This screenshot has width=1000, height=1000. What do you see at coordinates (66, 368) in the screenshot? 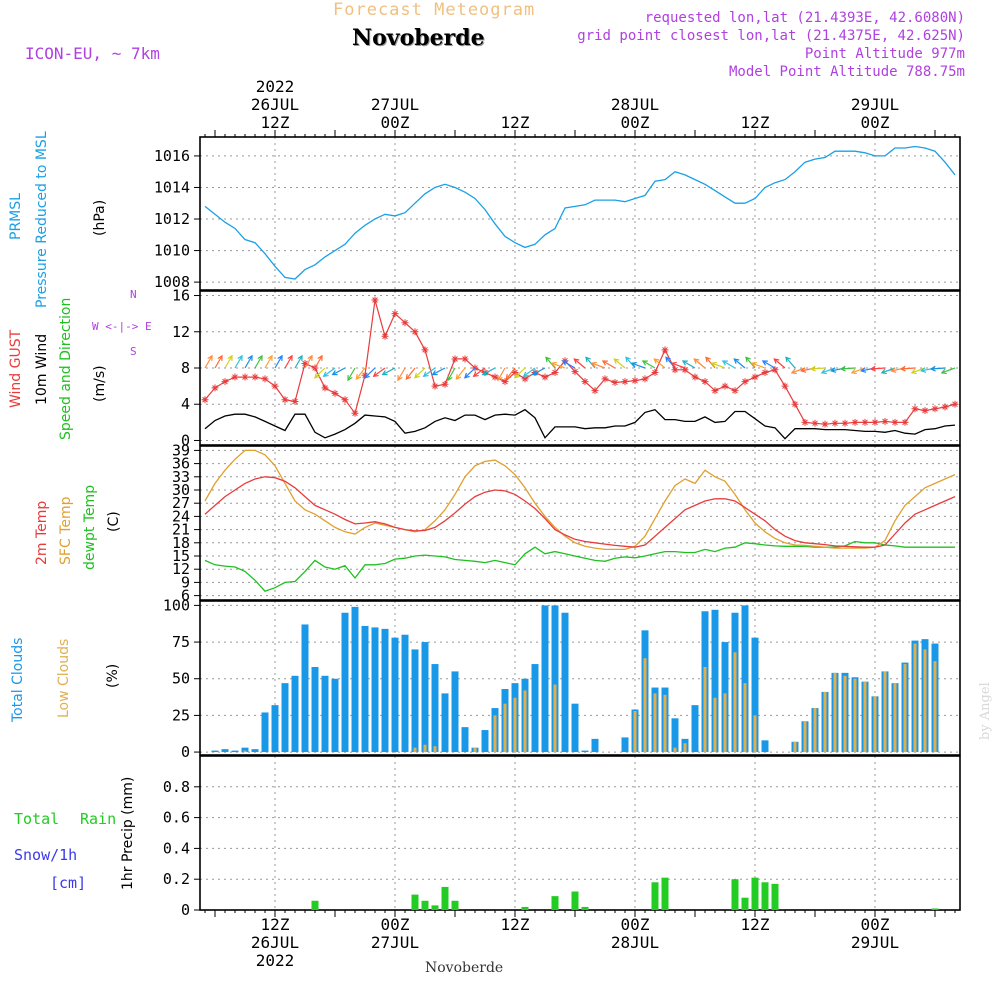
I see `wind-speed-dir-label: Speed and Direction` at bounding box center [66, 368].